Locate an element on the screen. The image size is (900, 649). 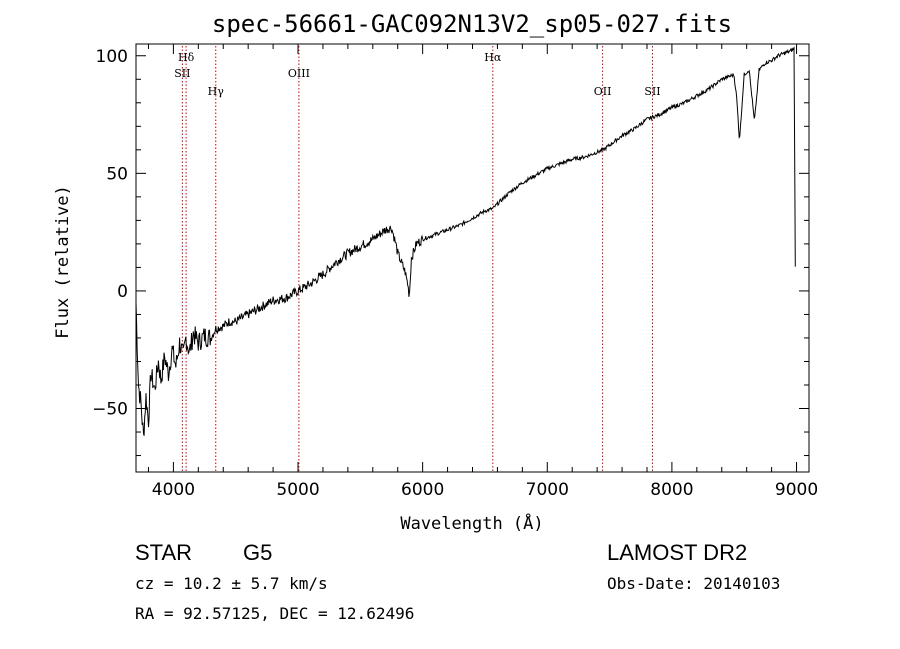
y-tick-label: 100 is located at coordinates (112, 57).